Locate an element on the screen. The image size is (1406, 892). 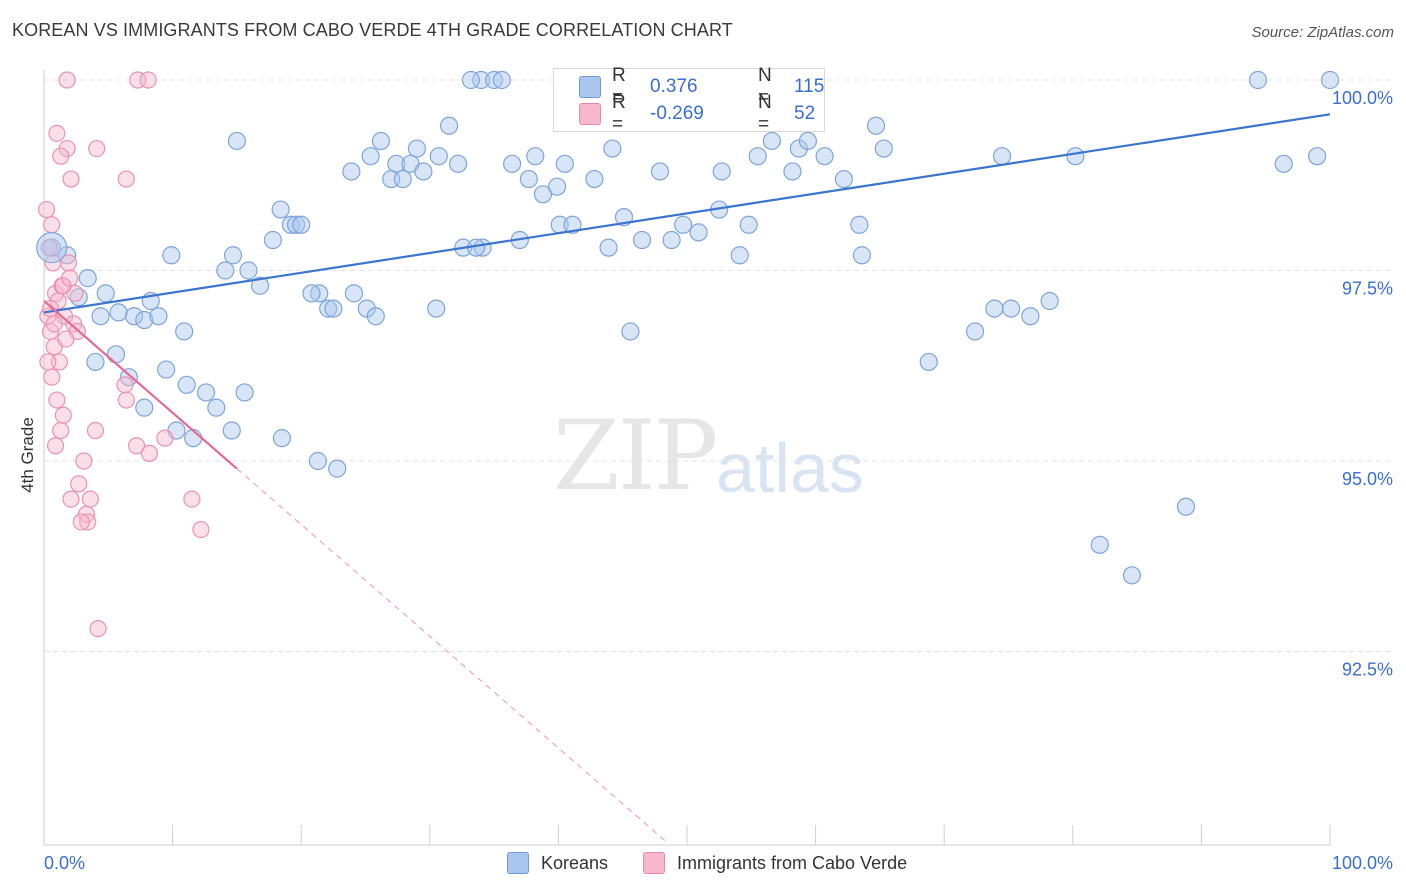
r-label: R = is located at coordinates (619, 86).